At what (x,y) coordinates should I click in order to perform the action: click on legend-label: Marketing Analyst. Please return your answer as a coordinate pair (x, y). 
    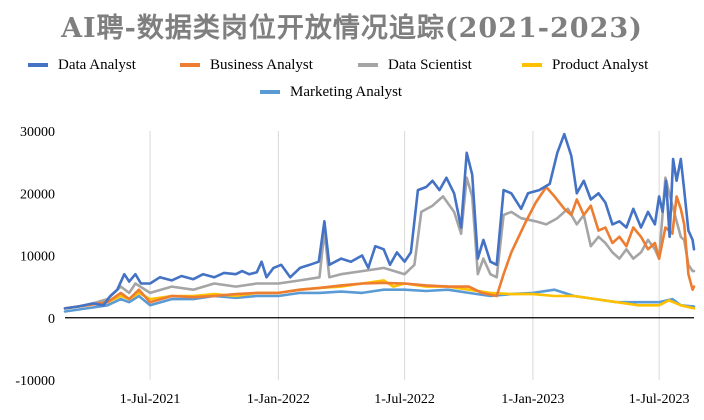
    Looking at the image, I should click on (346, 92).